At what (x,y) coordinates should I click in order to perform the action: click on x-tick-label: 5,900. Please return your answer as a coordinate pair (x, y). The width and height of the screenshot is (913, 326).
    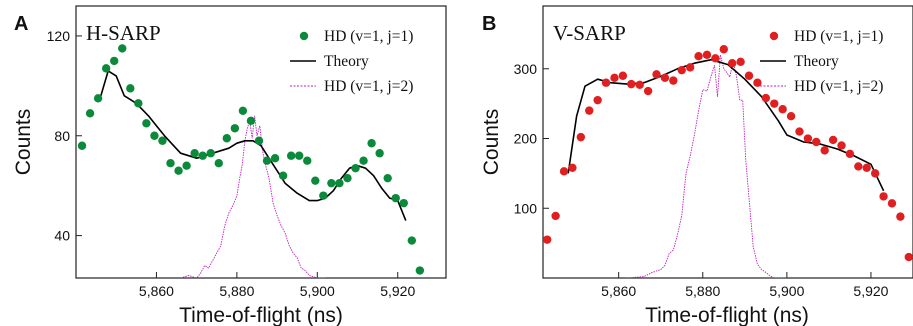
    Looking at the image, I should click on (317, 291).